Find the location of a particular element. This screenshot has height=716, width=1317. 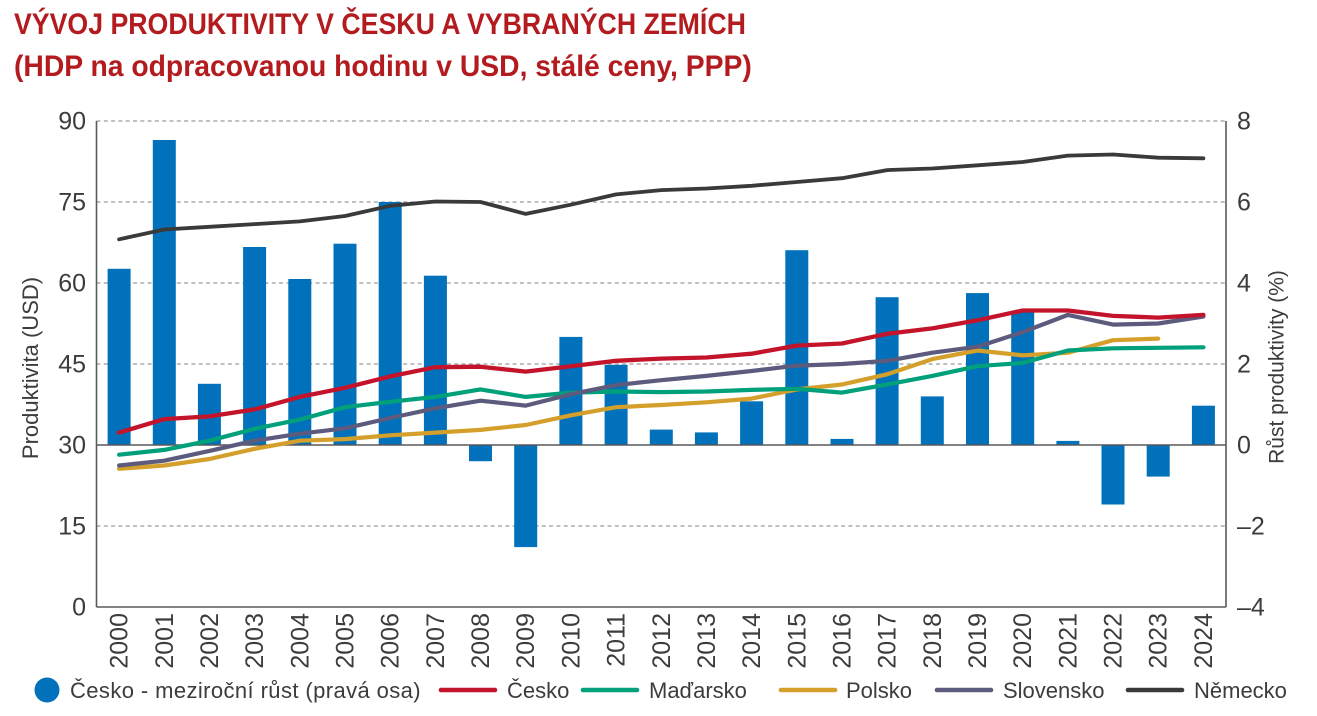

svg-text: Slovensko is located at coordinates (1054, 690).